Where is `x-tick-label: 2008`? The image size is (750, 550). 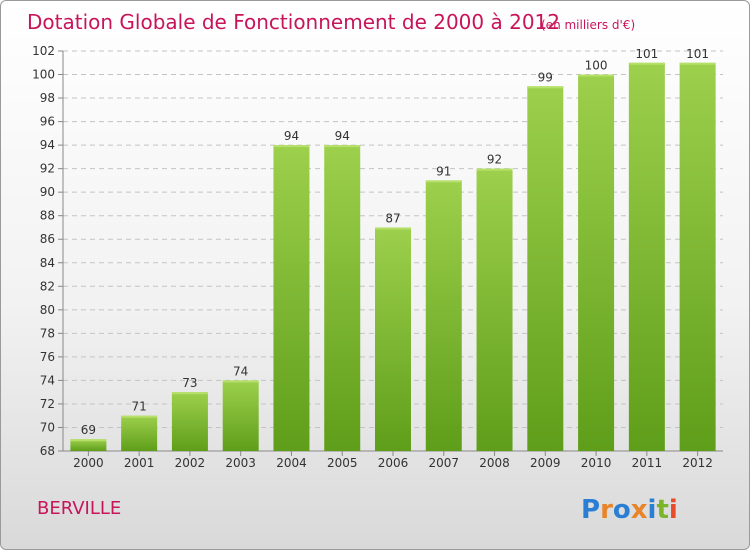 x-tick-label: 2008 is located at coordinates (494, 463).